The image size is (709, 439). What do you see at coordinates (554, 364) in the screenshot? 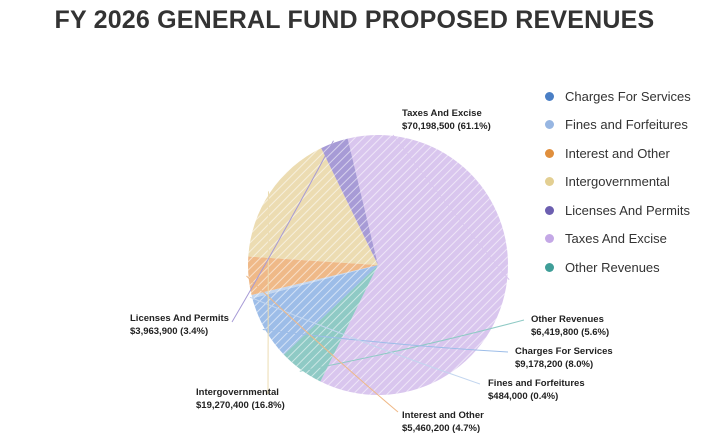
I see `slice-label-value: $9,178,200 (8.0%)` at bounding box center [554, 364].